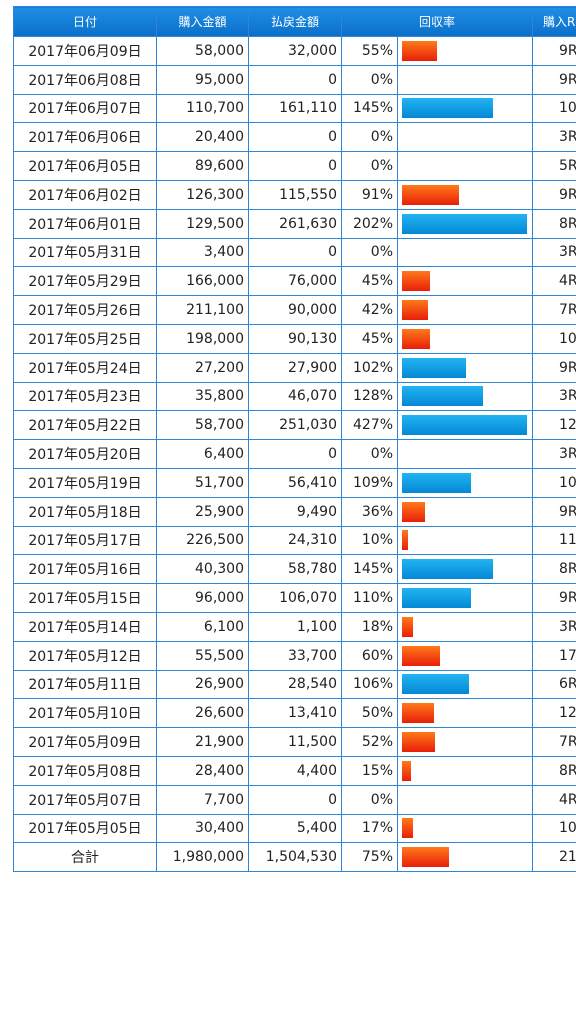 This screenshot has height=1024, width=576. I want to click on date-cell: 2017年05月26日, so click(85, 310).